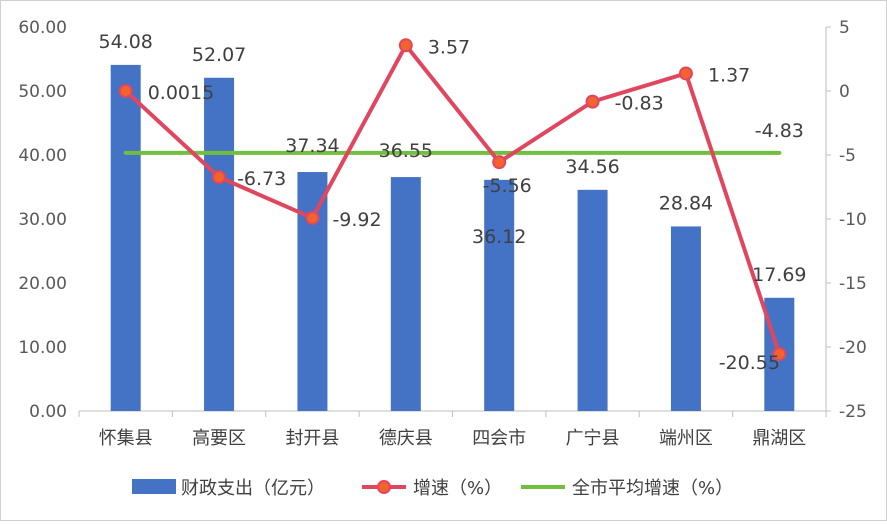 Image resolution: width=887 pixels, height=525 pixels. Describe the element at coordinates (779, 438) in the screenshot. I see `x-axis-category-label: 鼎湖区` at that location.